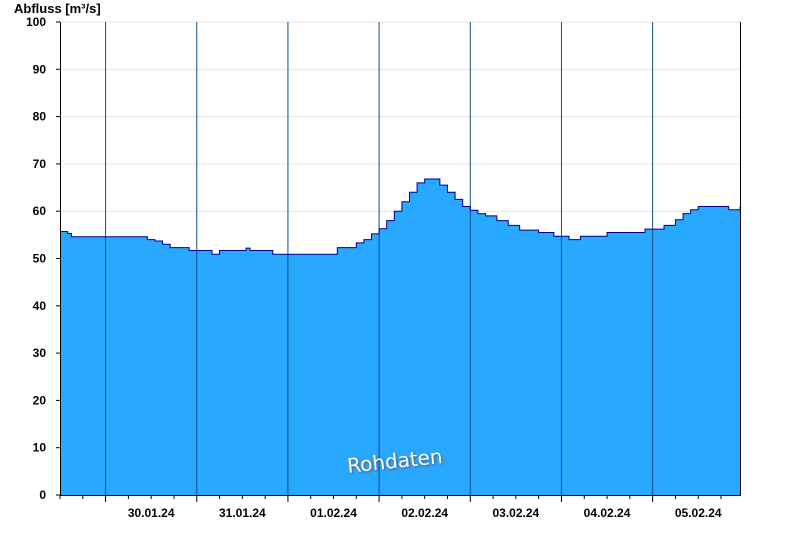 The image size is (800, 550). What do you see at coordinates (698, 513) in the screenshot?
I see `x-tick-label: 05.02.24` at bounding box center [698, 513].